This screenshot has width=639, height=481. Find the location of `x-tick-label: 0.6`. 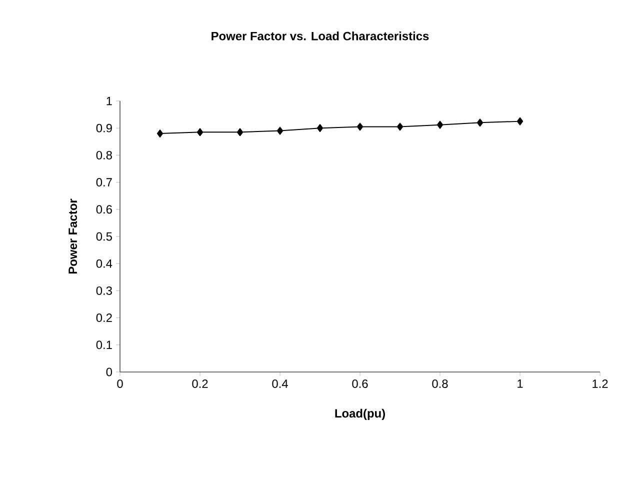

x-tick-label: 0.6 is located at coordinates (360, 384).